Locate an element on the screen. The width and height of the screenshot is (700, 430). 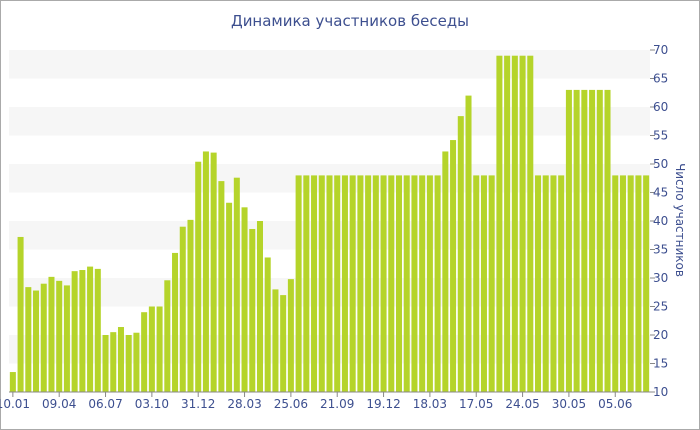
x-tick-label: 28.03 is located at coordinates (244, 404).